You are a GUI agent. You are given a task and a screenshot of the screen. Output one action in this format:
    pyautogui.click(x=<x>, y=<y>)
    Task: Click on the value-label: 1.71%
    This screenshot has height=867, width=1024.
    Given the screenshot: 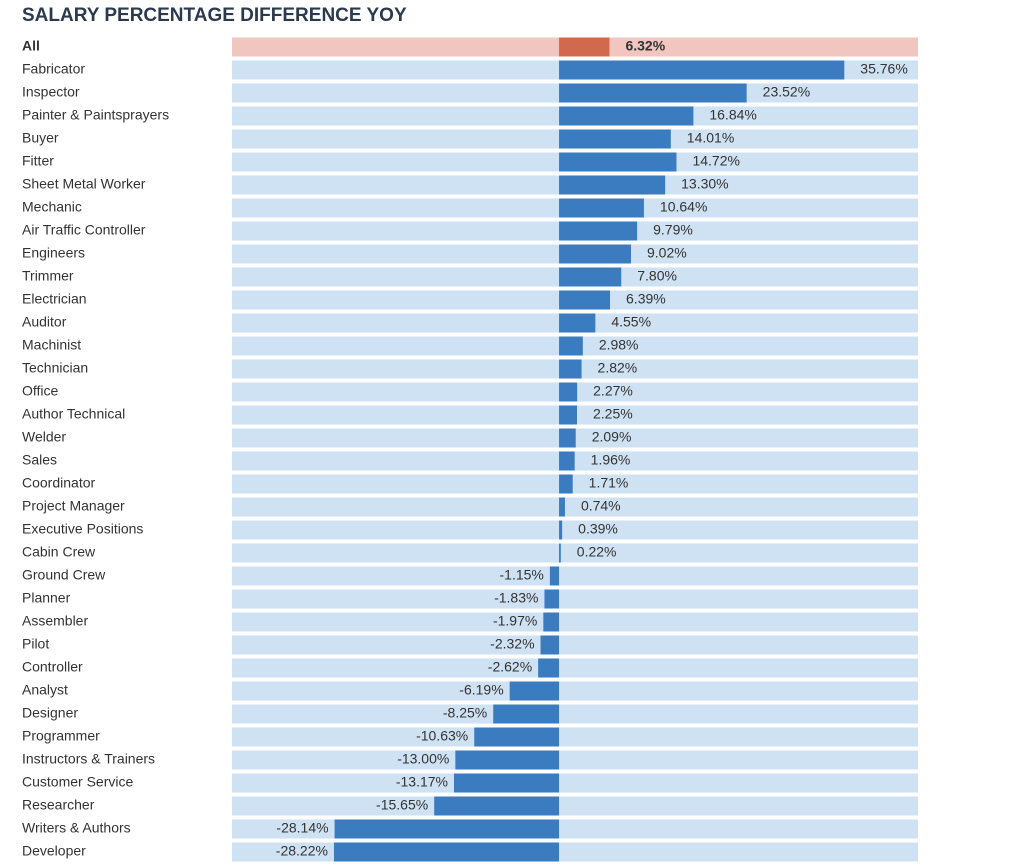 What is the action you would take?
    pyautogui.click(x=609, y=483)
    